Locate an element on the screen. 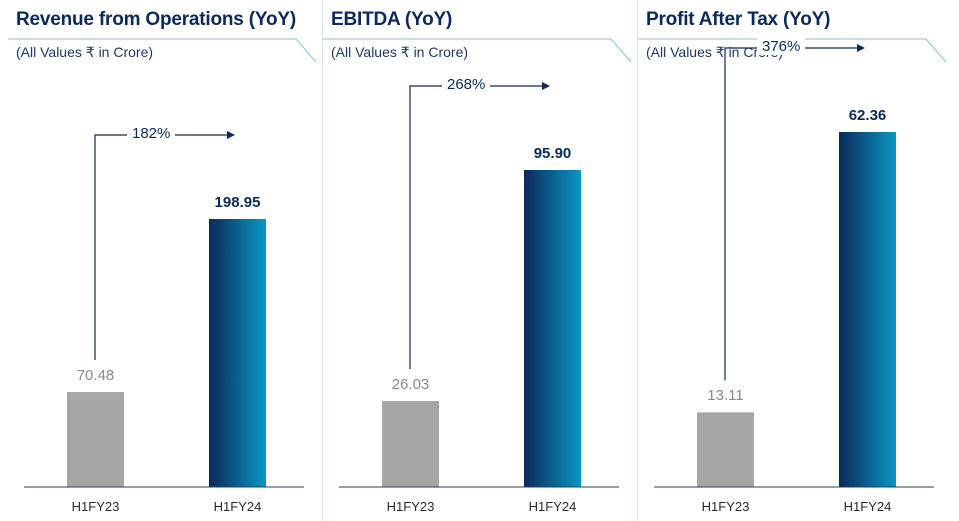 The height and width of the screenshot is (521, 959). growth-label: 376% is located at coordinates (781, 46).